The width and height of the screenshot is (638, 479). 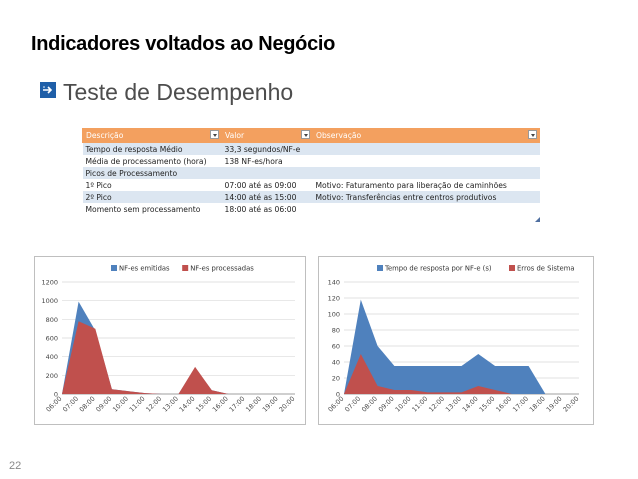 I want to click on y-tick-label: 1000, so click(x=49, y=301).